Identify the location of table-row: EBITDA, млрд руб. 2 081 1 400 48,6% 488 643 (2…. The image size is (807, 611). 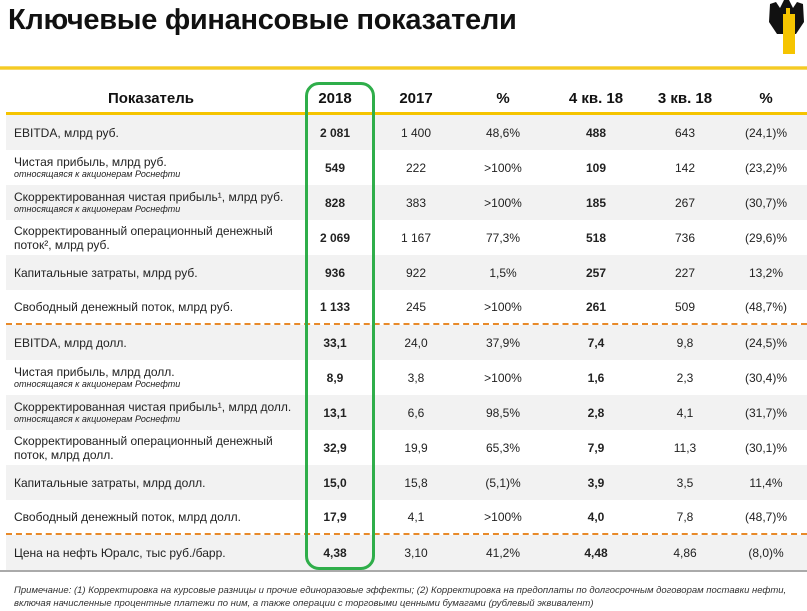
(406, 132).